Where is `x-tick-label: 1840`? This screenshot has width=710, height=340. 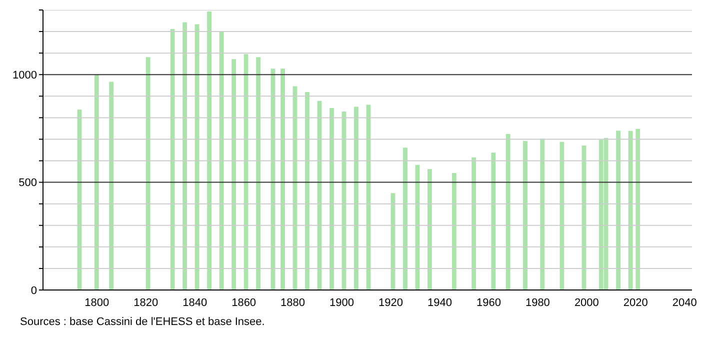
x-tick-label: 1840 is located at coordinates (195, 302).